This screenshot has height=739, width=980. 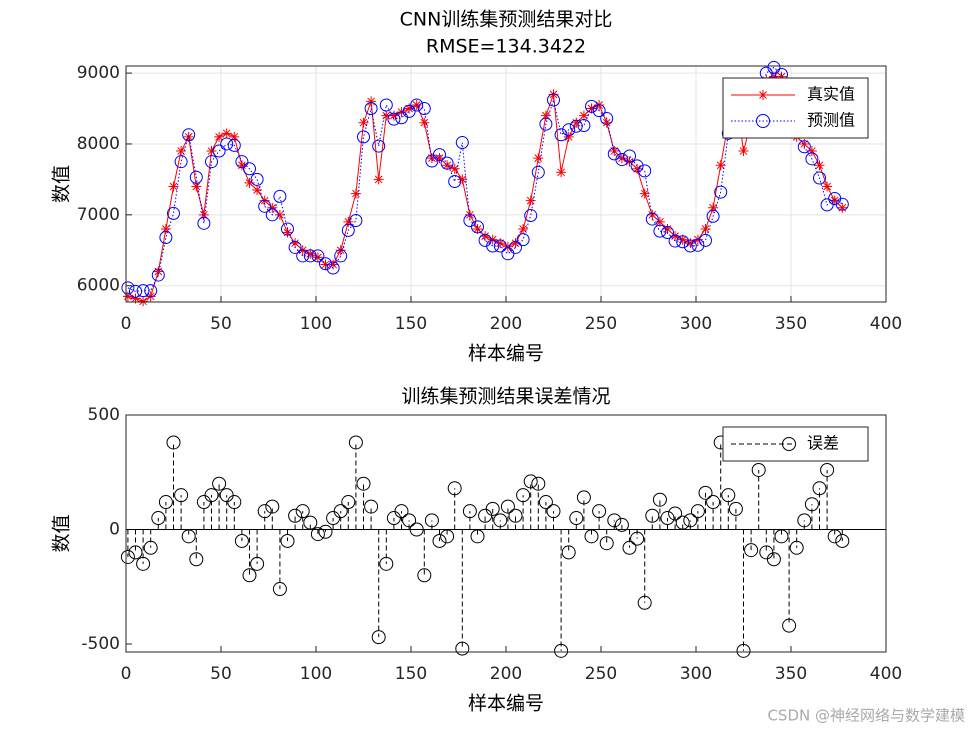 I want to click on x-tick-label: 400, so click(x=886, y=324).